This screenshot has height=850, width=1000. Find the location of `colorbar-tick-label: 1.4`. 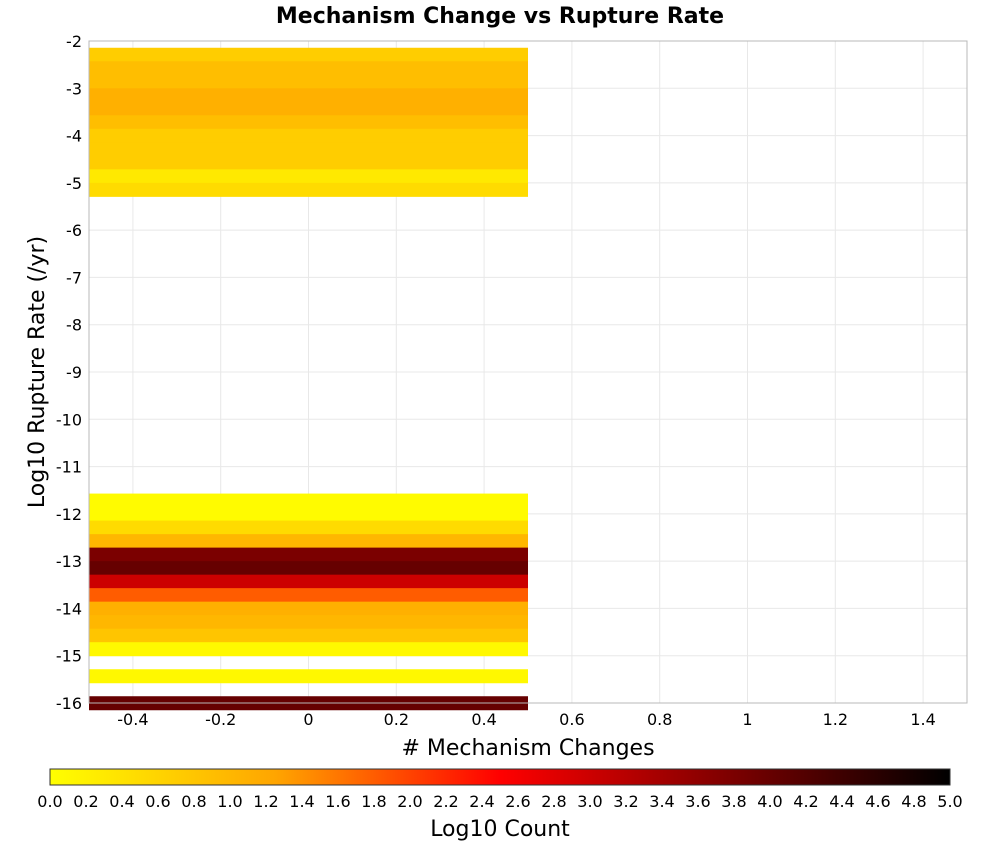

colorbar-tick-label: 1.4 is located at coordinates (301, 801).